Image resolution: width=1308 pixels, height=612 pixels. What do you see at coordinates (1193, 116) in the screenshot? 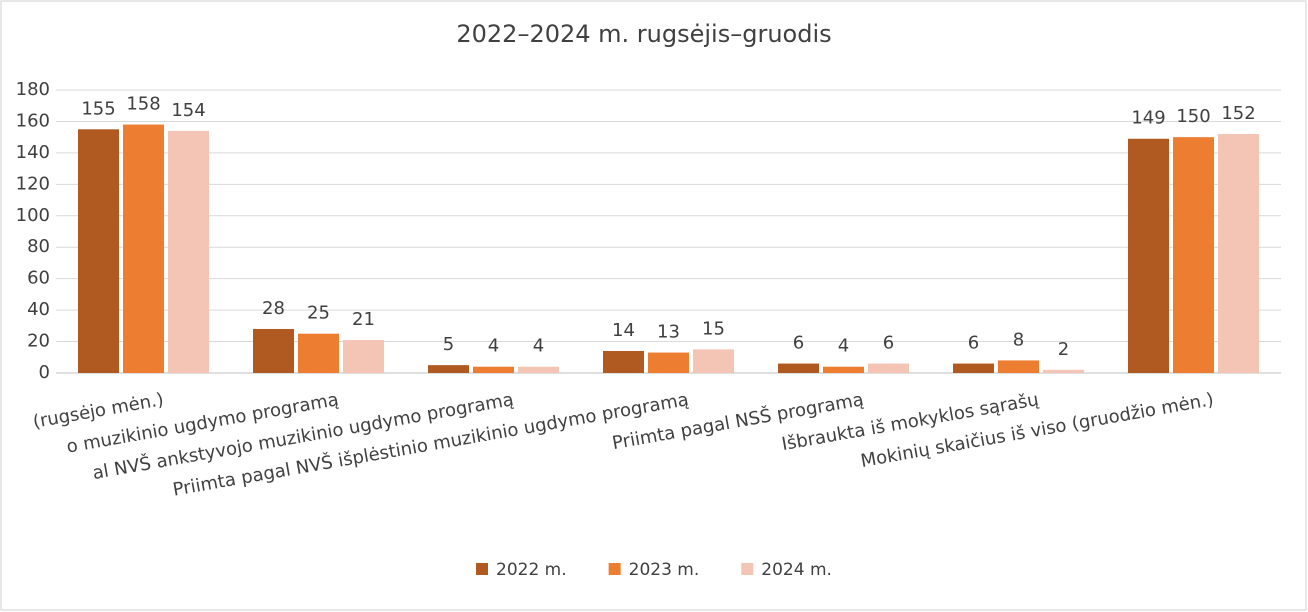
I see `data-label: 150` at bounding box center [1193, 116].